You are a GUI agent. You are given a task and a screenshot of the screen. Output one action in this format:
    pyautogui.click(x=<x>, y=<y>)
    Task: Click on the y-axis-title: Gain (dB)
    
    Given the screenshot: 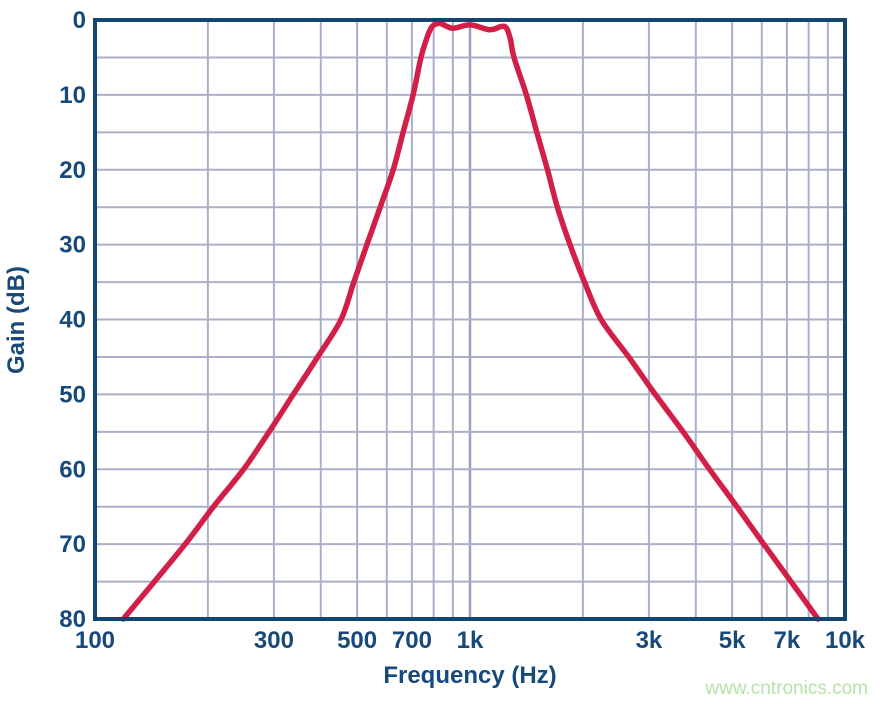 What is the action you would take?
    pyautogui.click(x=16, y=320)
    